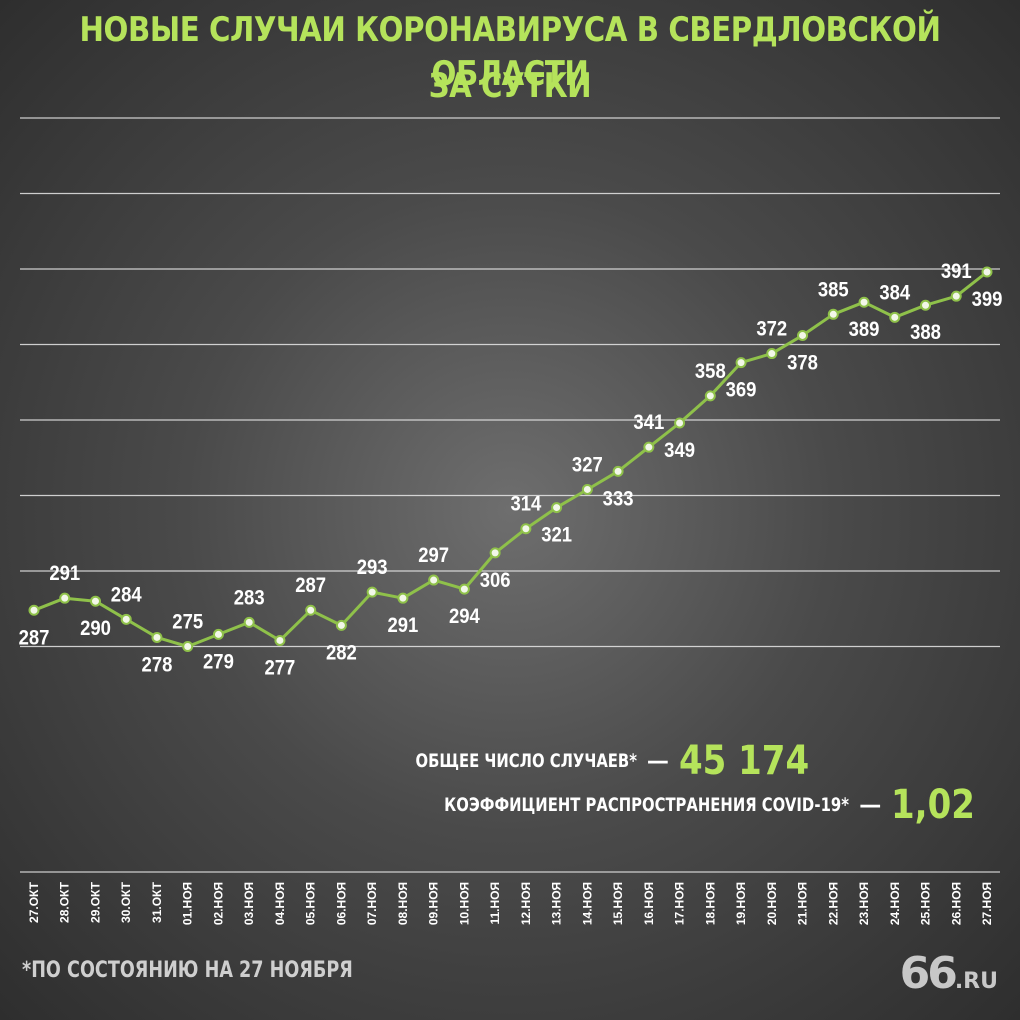 The image size is (1020, 1020). I want to click on x-tick-label: 21.НОЯ, so click(803, 903).